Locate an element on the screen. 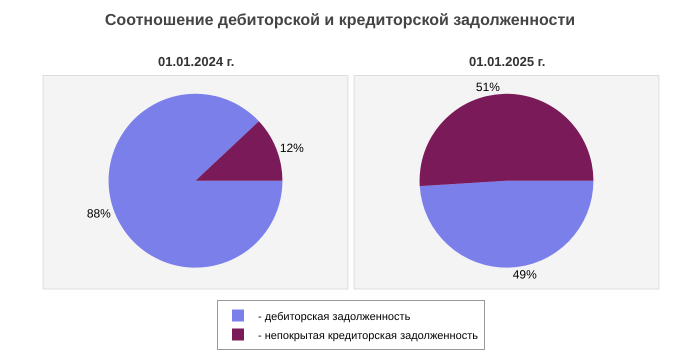  data-label: 88% is located at coordinates (99, 213).